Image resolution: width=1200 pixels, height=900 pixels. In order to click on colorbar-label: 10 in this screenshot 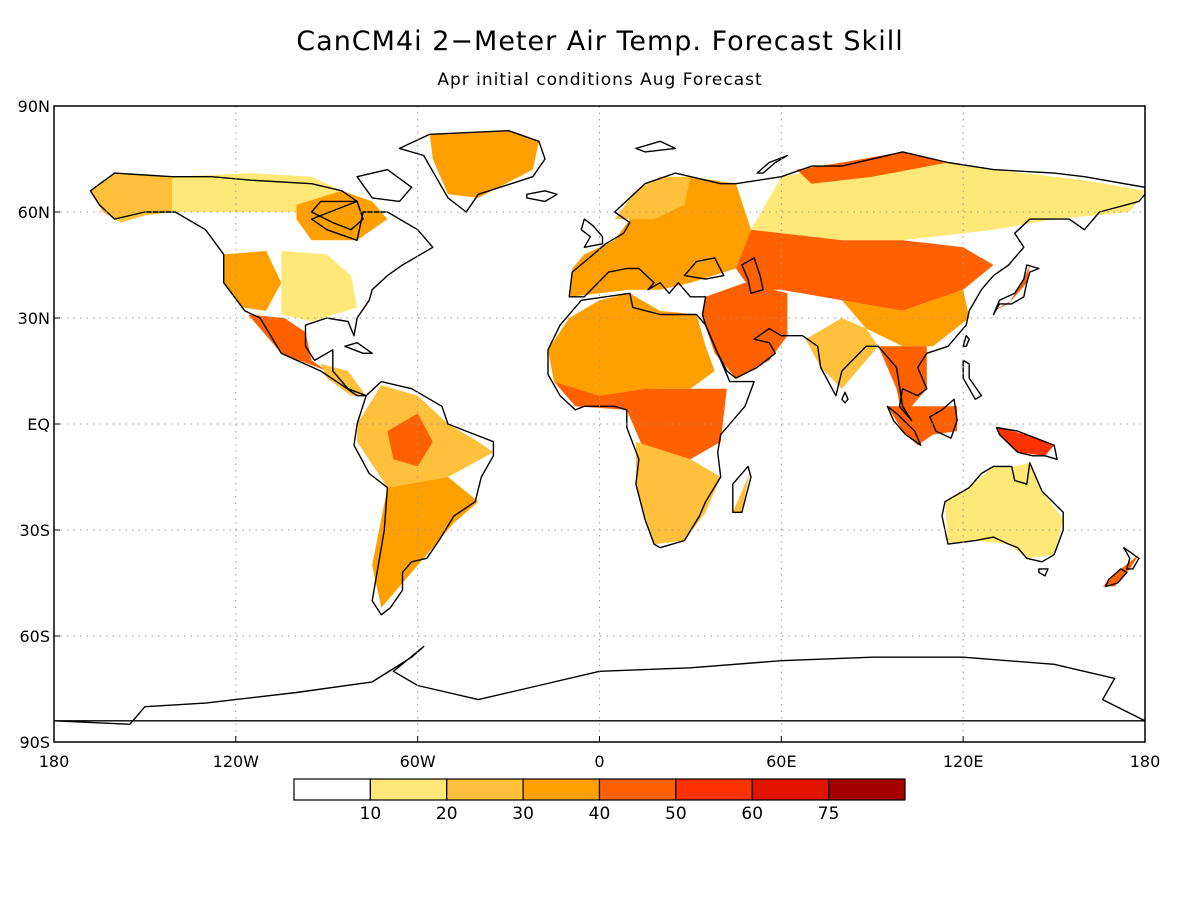, I will do `click(371, 814)`.